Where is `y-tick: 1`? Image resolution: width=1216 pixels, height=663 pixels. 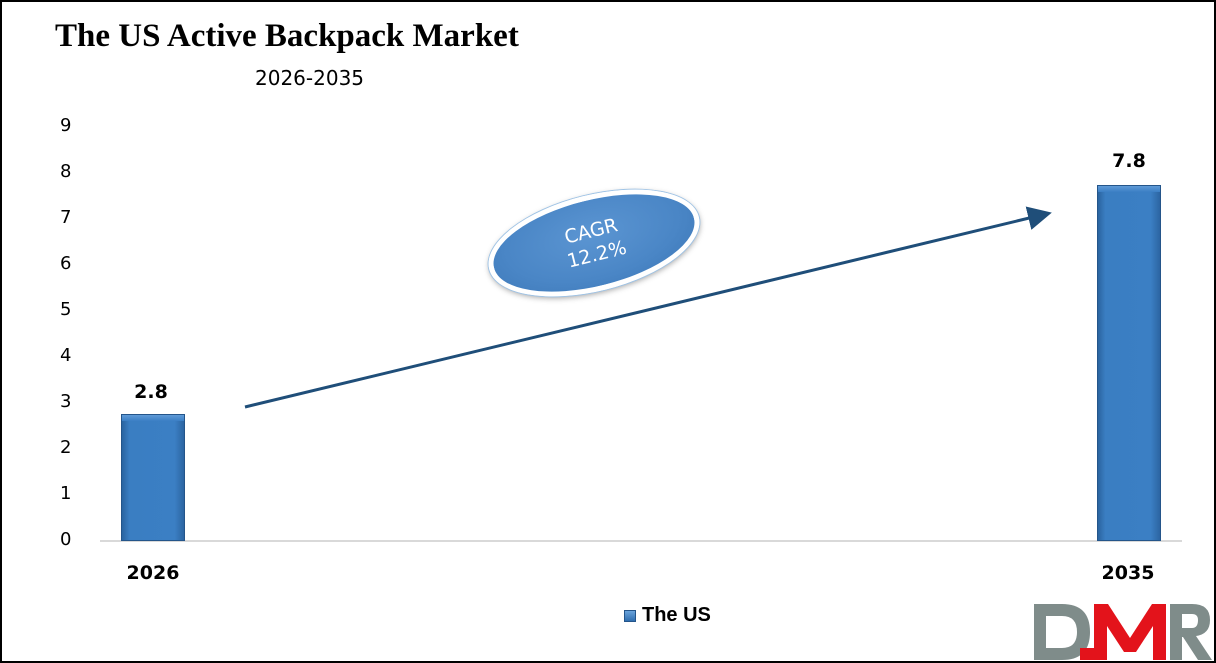
y-tick: 1 is located at coordinates (66, 493).